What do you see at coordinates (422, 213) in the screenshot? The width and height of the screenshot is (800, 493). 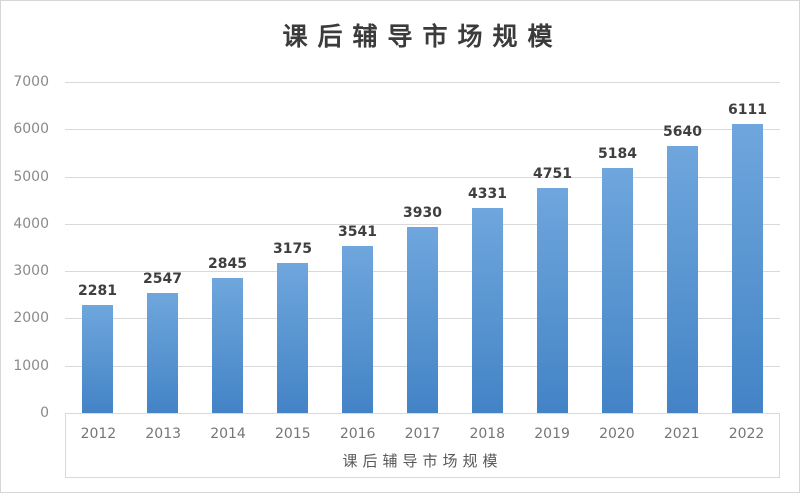 I see `bar-value-label: 3930` at bounding box center [422, 213].